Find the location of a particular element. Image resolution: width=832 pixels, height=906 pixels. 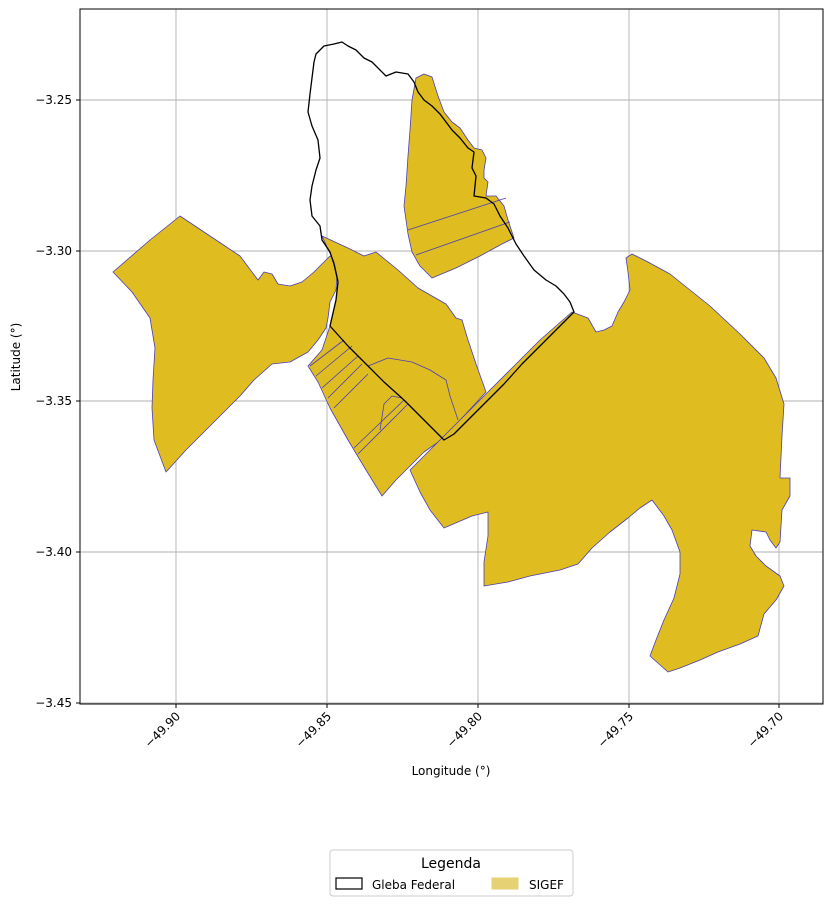

y-tick-label: −3.25 is located at coordinates (53, 100).